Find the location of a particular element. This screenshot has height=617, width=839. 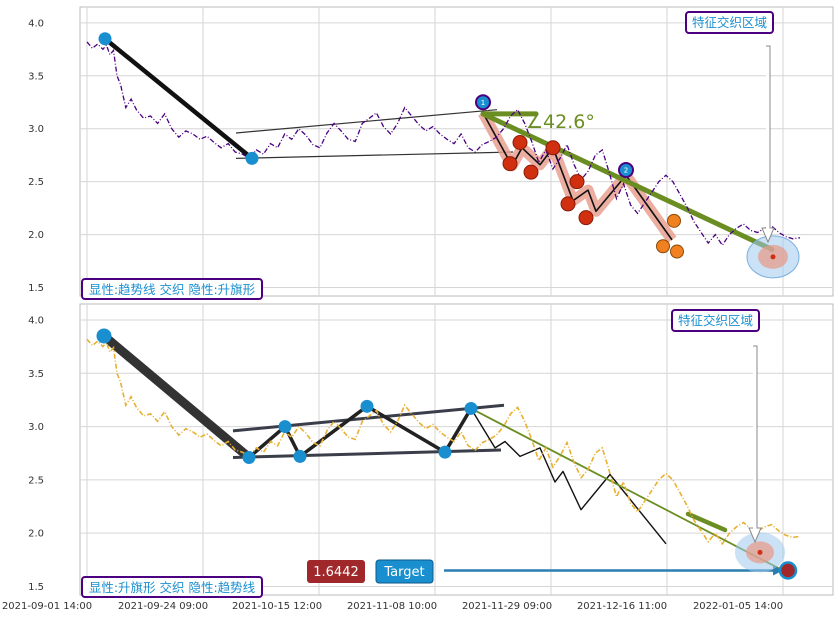

trend-angle-label: ∠42.6° is located at coordinates (560, 122).